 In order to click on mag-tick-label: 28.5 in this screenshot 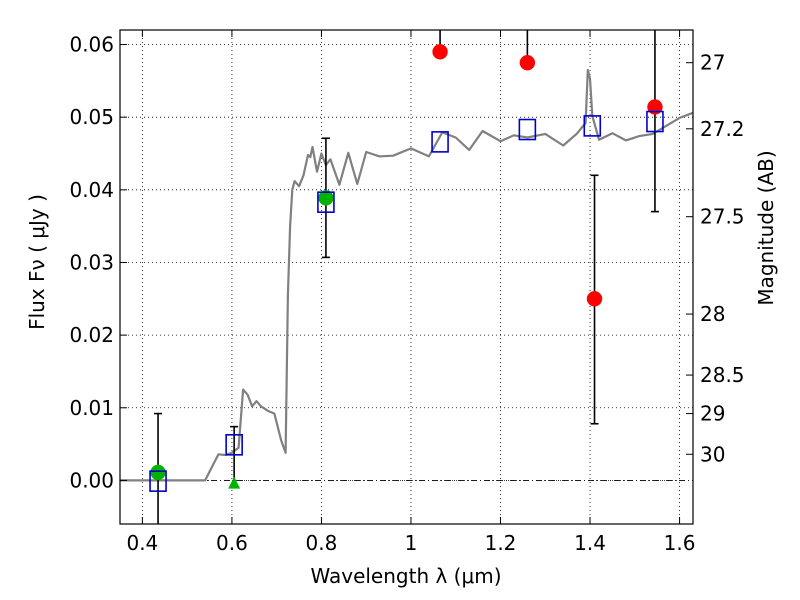, I will do `click(722, 375)`.